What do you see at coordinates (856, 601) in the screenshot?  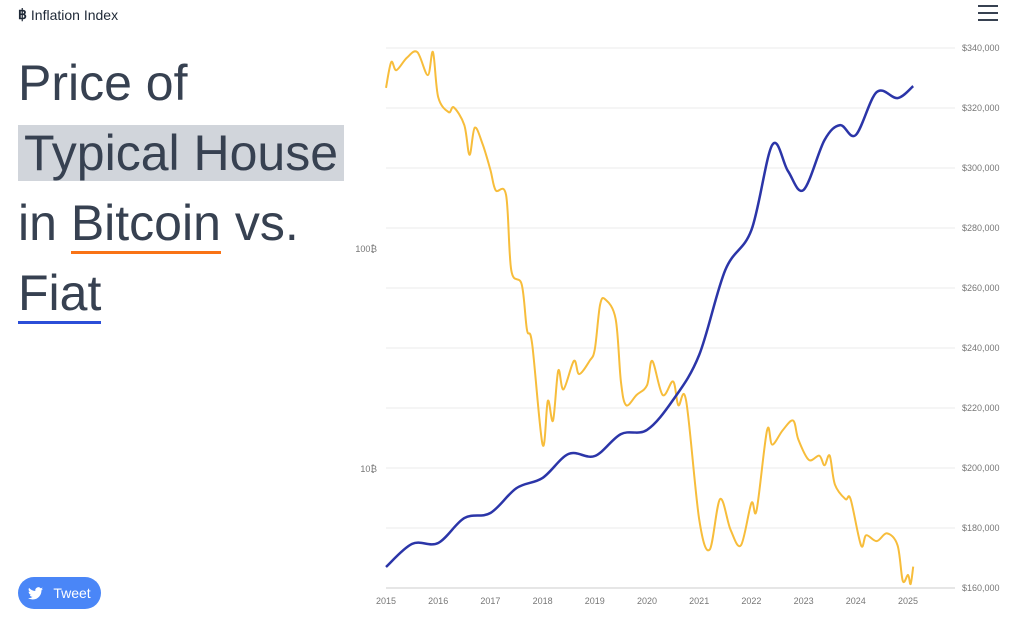 I see `x-axis-tick-label: 2024` at bounding box center [856, 601].